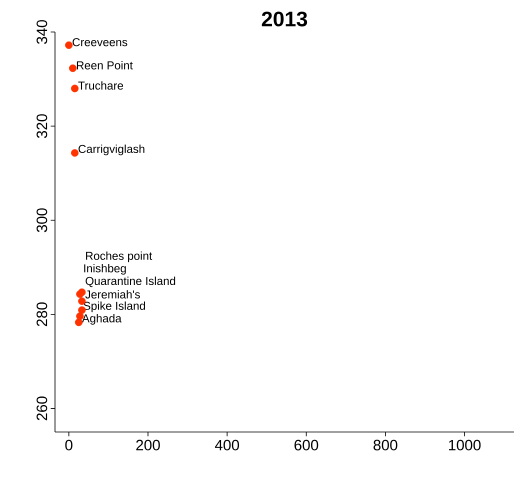 The image size is (514, 478). I want to click on annotation: Roches point, so click(119, 256).